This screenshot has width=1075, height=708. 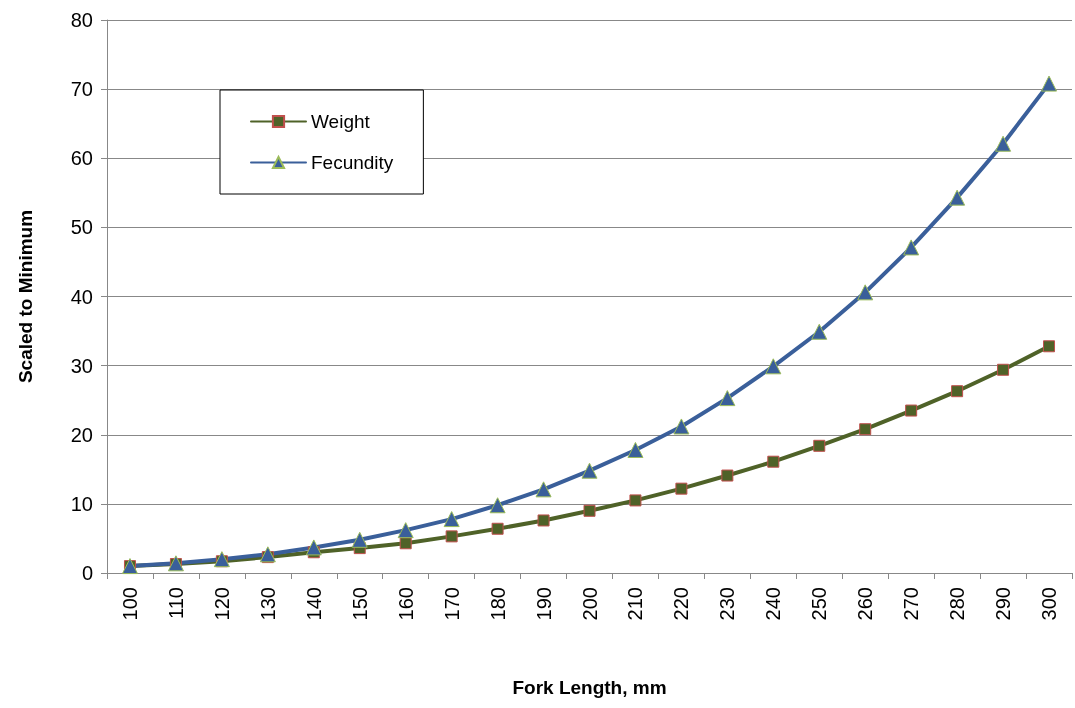 I want to click on x-tick-label: 200, so click(x=589, y=604).